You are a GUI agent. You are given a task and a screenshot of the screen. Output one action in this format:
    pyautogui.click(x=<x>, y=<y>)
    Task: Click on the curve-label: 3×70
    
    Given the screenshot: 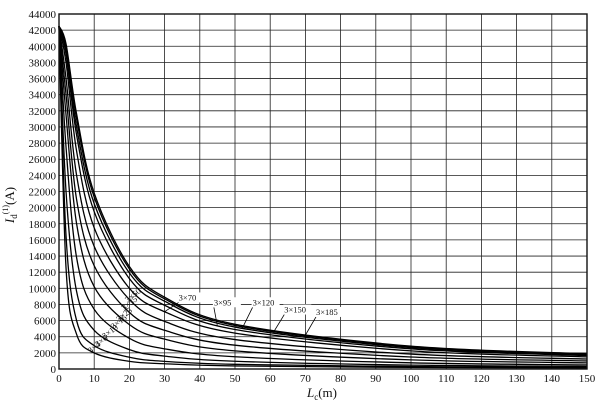 What is the action you would take?
    pyautogui.click(x=188, y=297)
    